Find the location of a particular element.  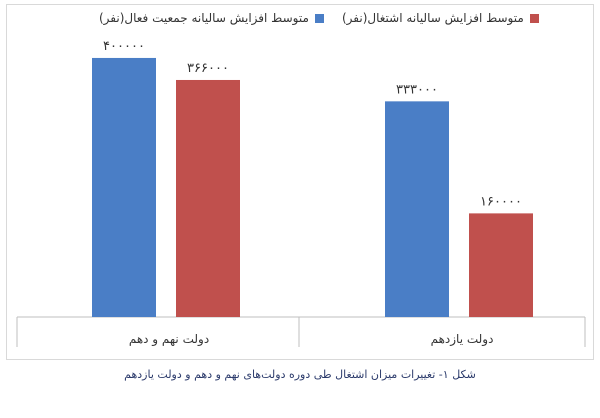

category-label: دولت یازدهم is located at coordinates (462, 339).